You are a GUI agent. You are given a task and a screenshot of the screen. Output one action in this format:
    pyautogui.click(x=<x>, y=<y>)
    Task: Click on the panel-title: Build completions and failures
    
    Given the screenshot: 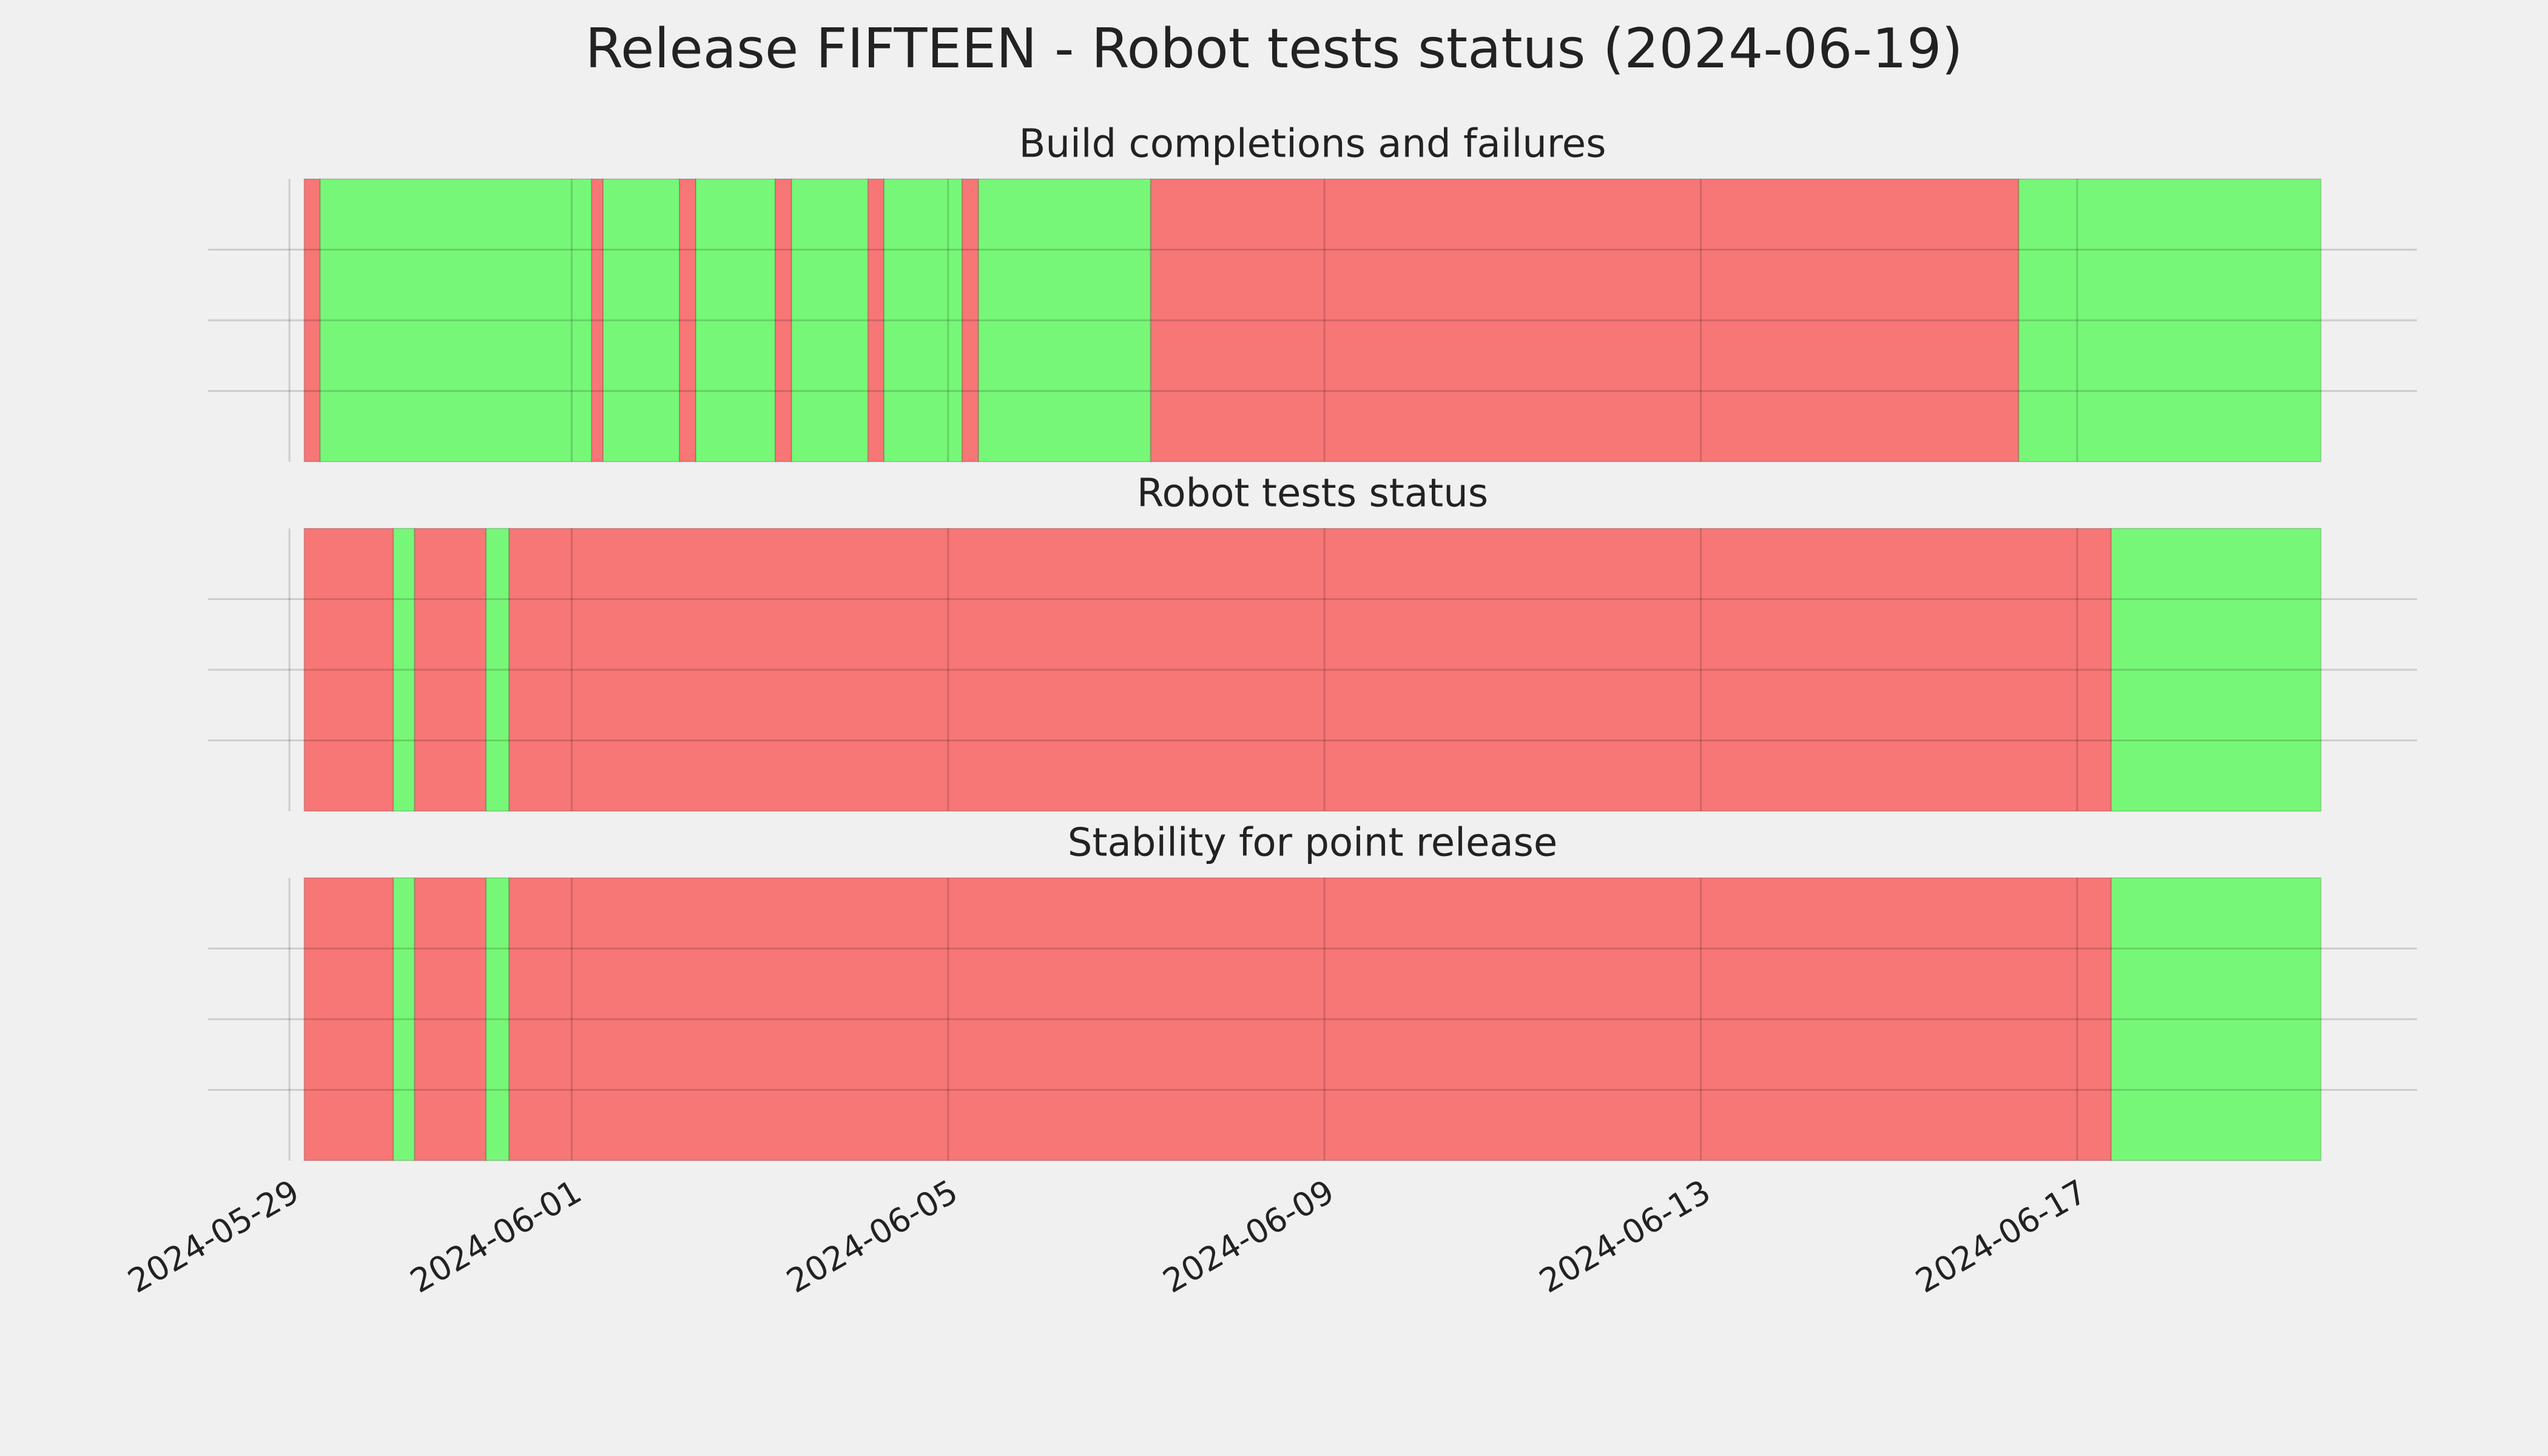 What is the action you would take?
    pyautogui.click(x=1312, y=144)
    